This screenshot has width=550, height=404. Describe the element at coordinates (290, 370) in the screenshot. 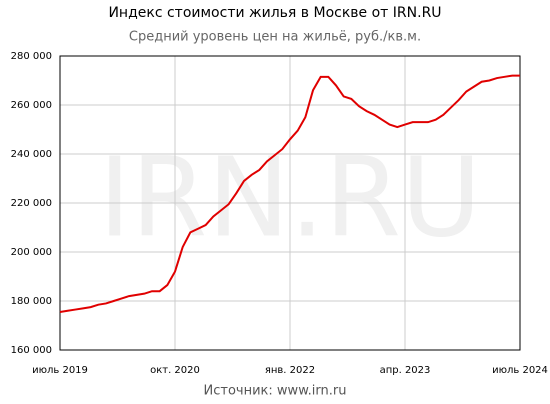

I see `x-tick-label: янв. 2022` at that location.